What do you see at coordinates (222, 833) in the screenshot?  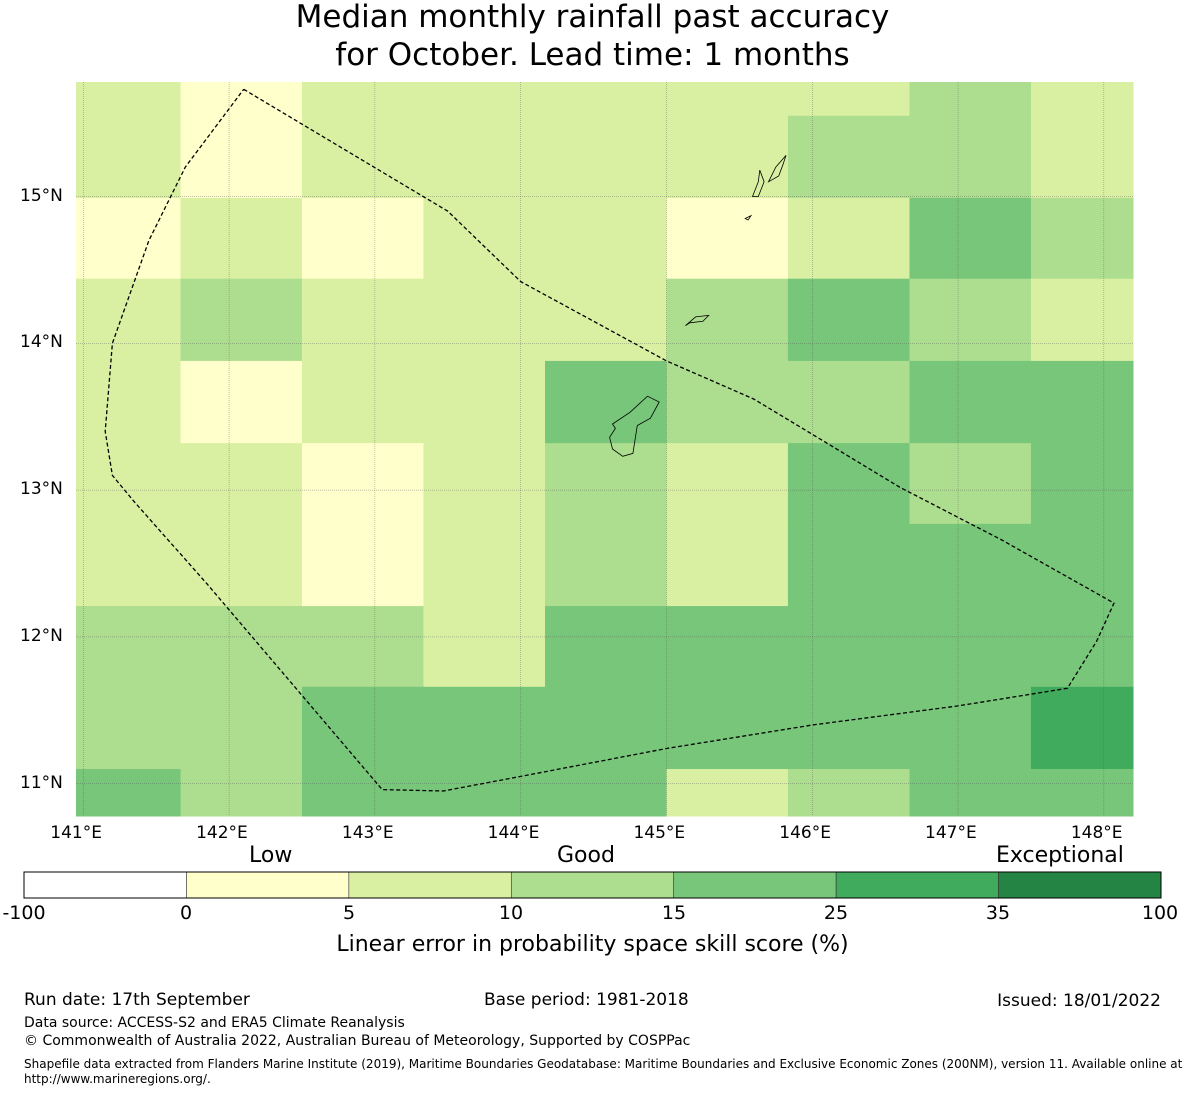 I see `x-tick-label: 142°E` at bounding box center [222, 833].